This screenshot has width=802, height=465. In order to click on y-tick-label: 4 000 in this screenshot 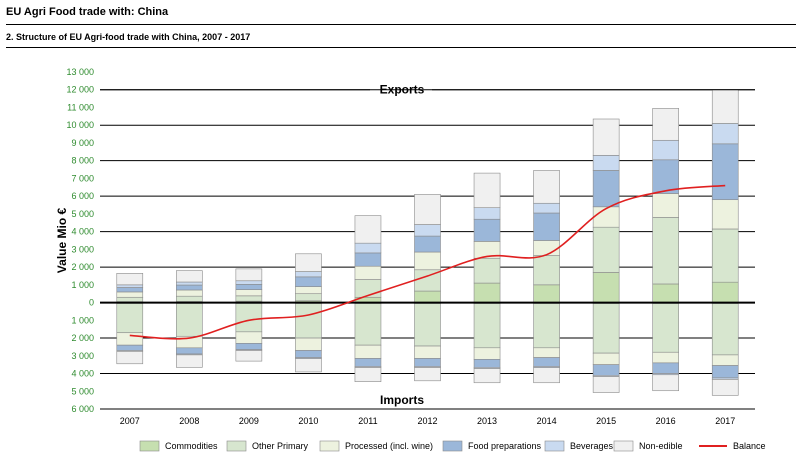, I will do `click(82, 232)`.